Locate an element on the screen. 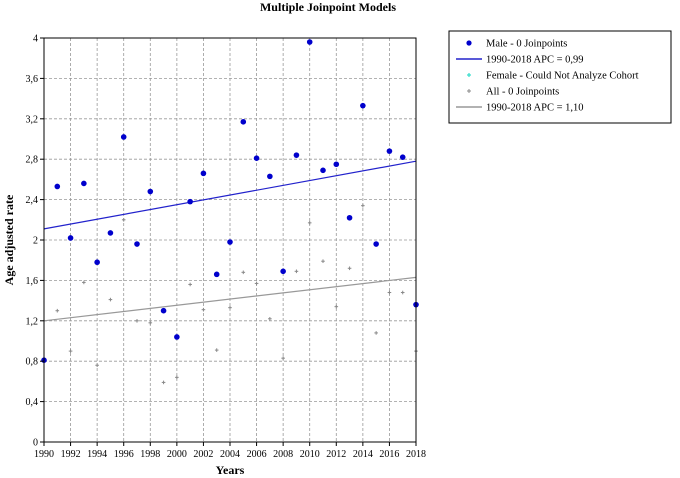 Image resolution: width=680 pixels, height=478 pixels. x-tick-label: 2010 is located at coordinates (310, 454).